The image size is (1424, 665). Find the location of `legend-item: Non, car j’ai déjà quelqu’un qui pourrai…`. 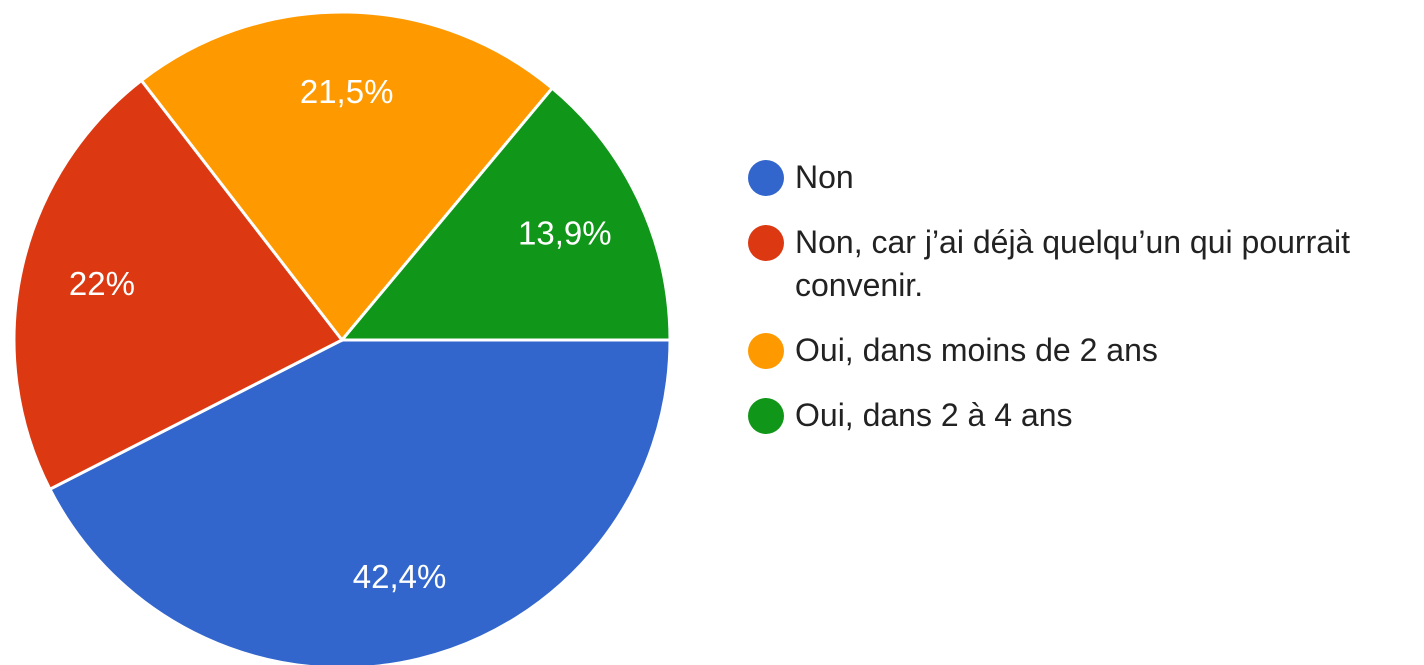

legend-item: Non, car j’ai déjà quelqu’un qui pourrai… is located at coordinates (1086, 264).